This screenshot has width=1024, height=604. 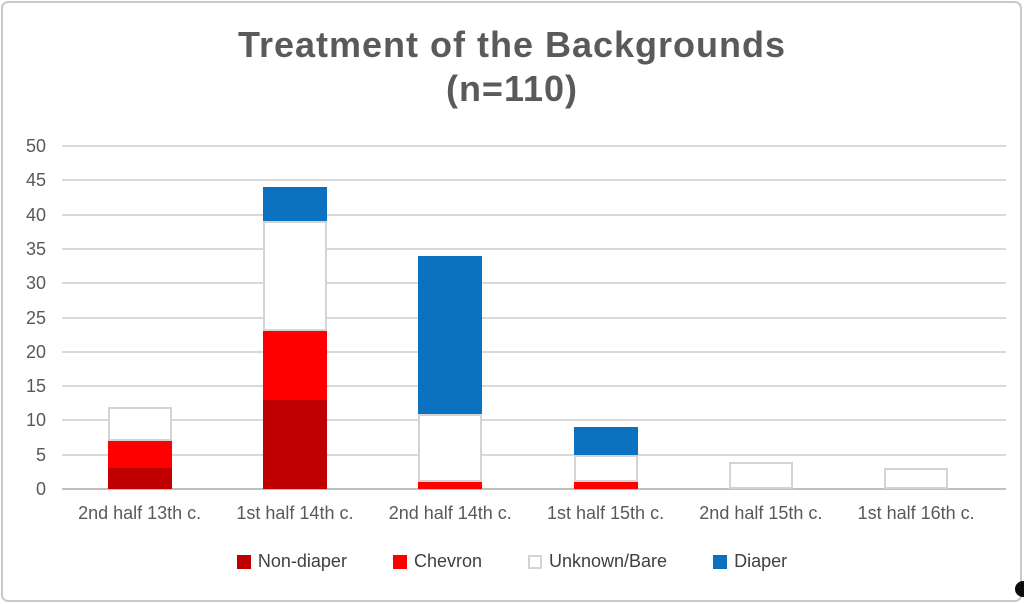 What do you see at coordinates (608, 561) in the screenshot?
I see `legend-label: Unknown/Bare` at bounding box center [608, 561].